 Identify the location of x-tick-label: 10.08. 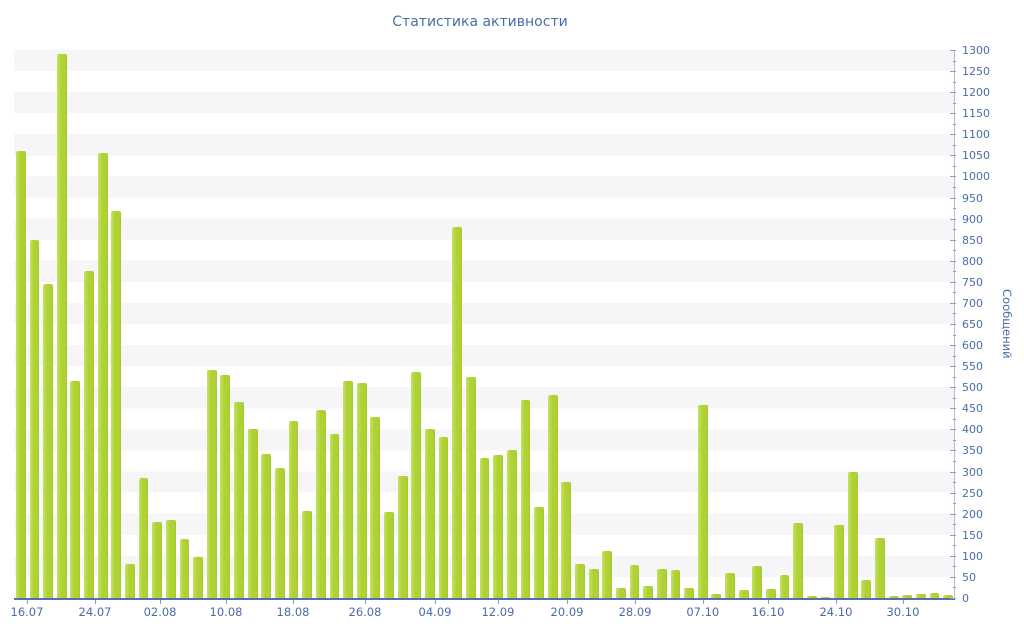
(226, 612).